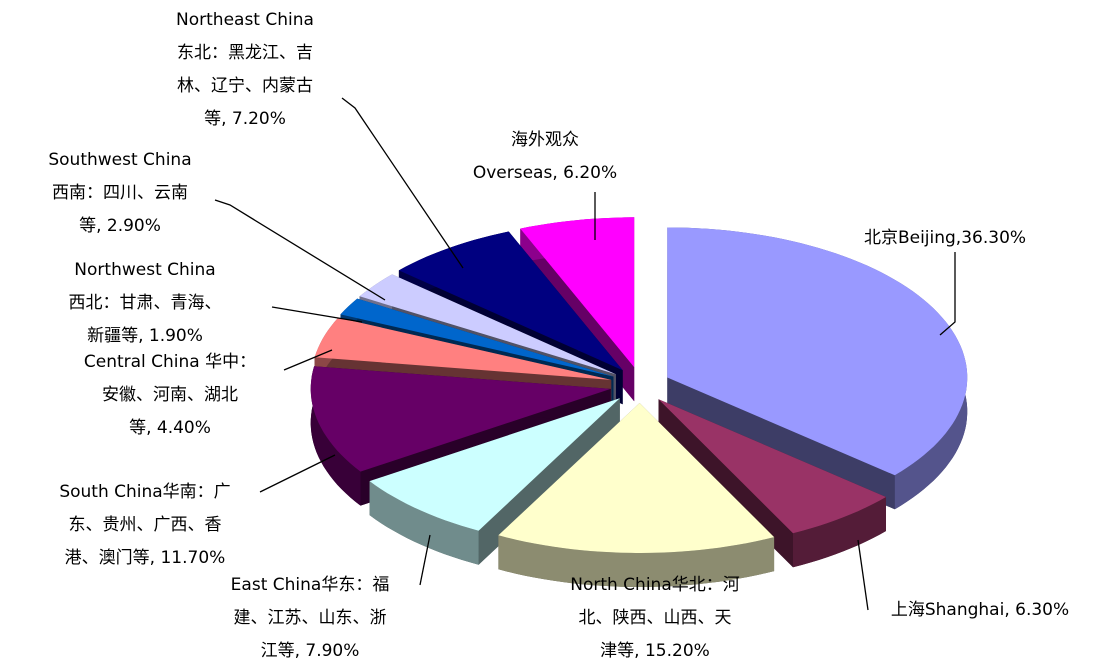 The height and width of the screenshot is (669, 1114). Describe the element at coordinates (119, 160) in the screenshot. I see `data-label: Southwest China` at that location.